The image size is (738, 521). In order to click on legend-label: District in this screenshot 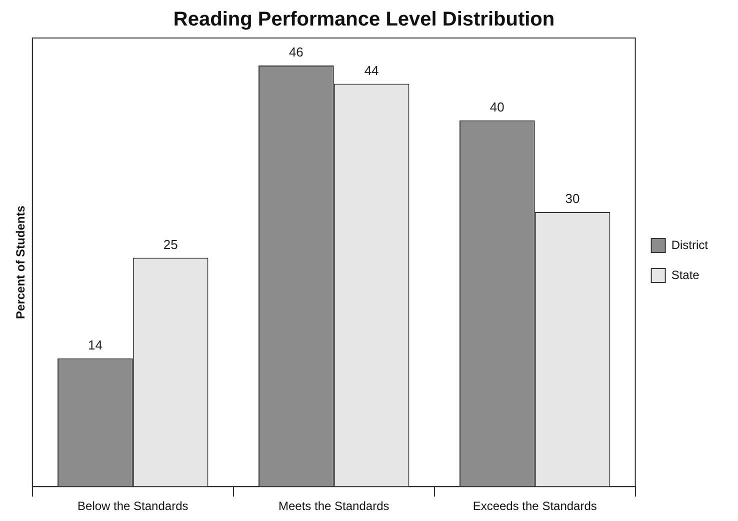, I will do `click(690, 245)`.